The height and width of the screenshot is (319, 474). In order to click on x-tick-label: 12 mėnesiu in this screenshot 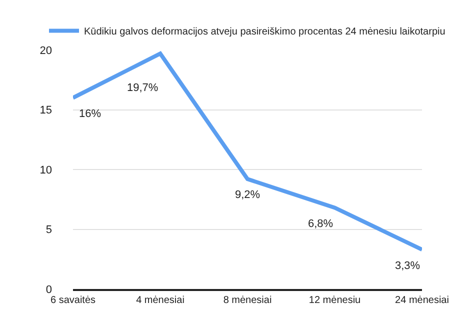, I will do `click(334, 300)`.